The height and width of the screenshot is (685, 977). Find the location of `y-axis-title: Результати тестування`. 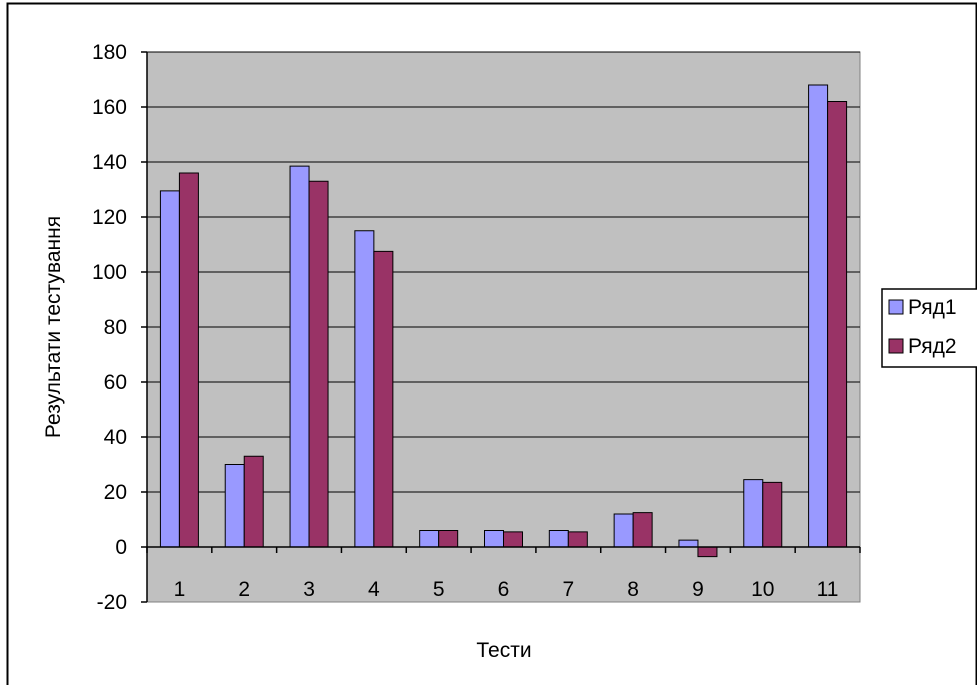

y-axis-title: Результати тестування is located at coordinates (53, 327).